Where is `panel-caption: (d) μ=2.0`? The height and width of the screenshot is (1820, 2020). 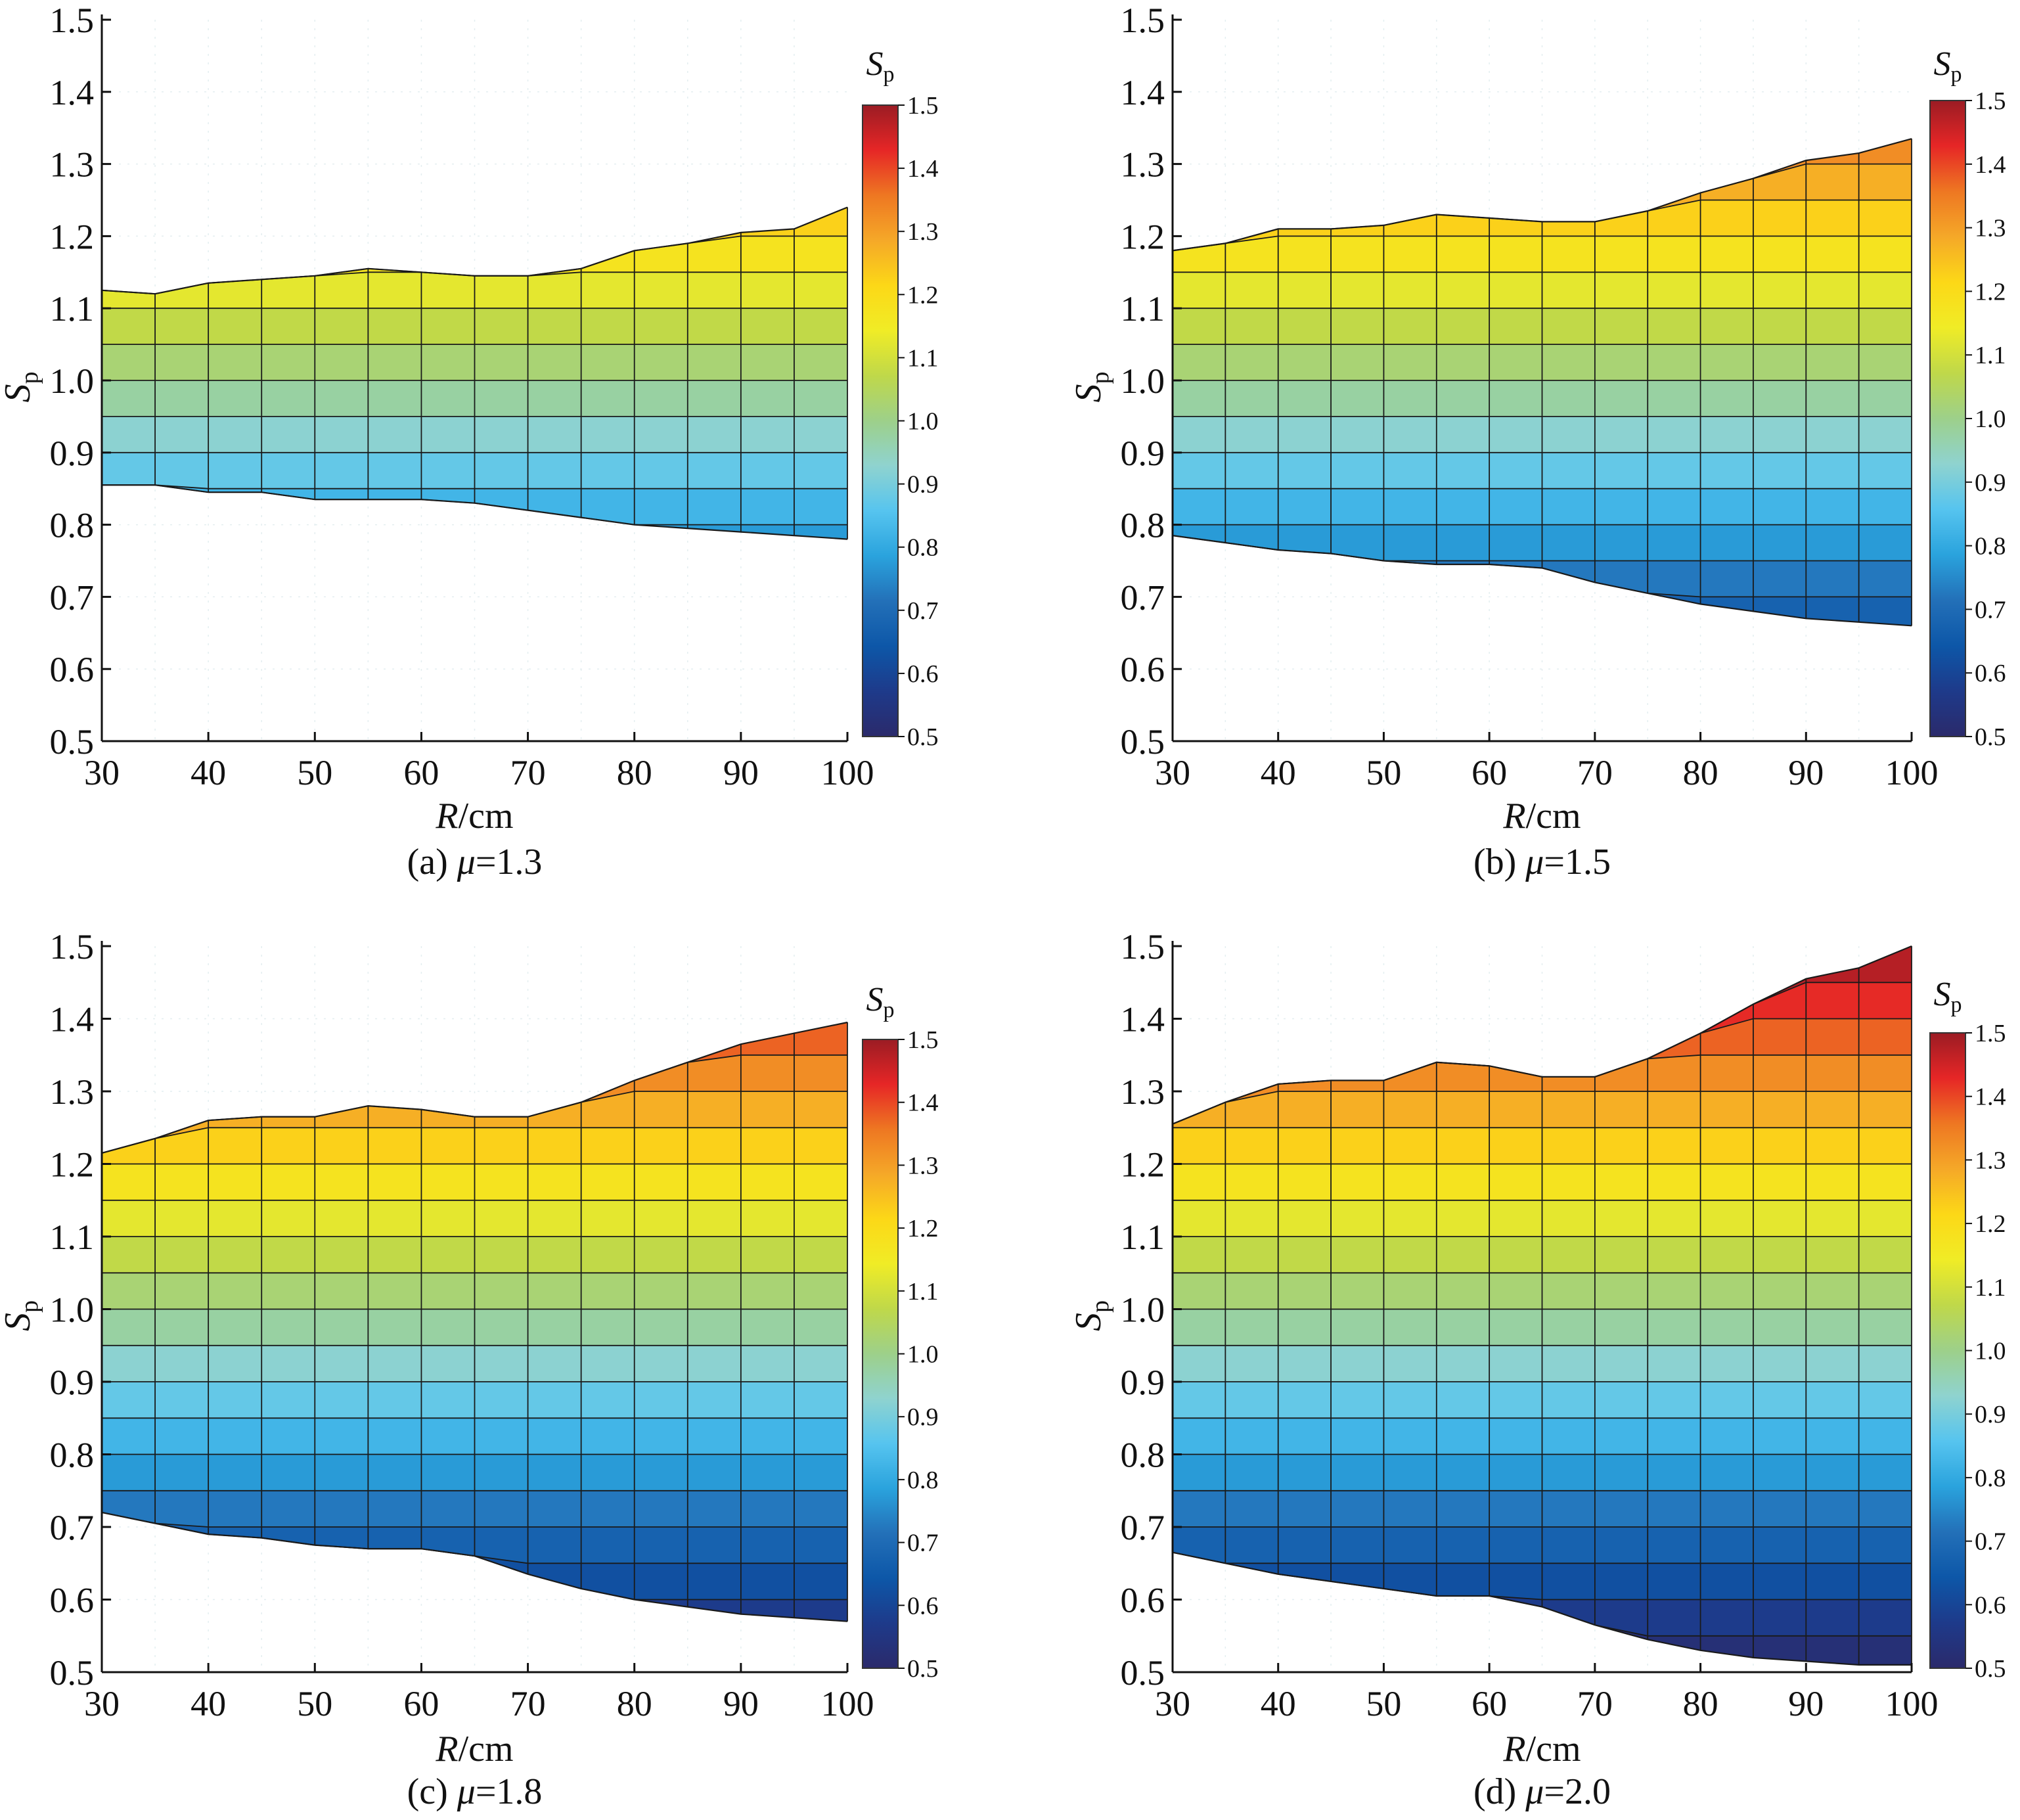
panel-caption: (d) μ=2.0 is located at coordinates (1542, 1791).